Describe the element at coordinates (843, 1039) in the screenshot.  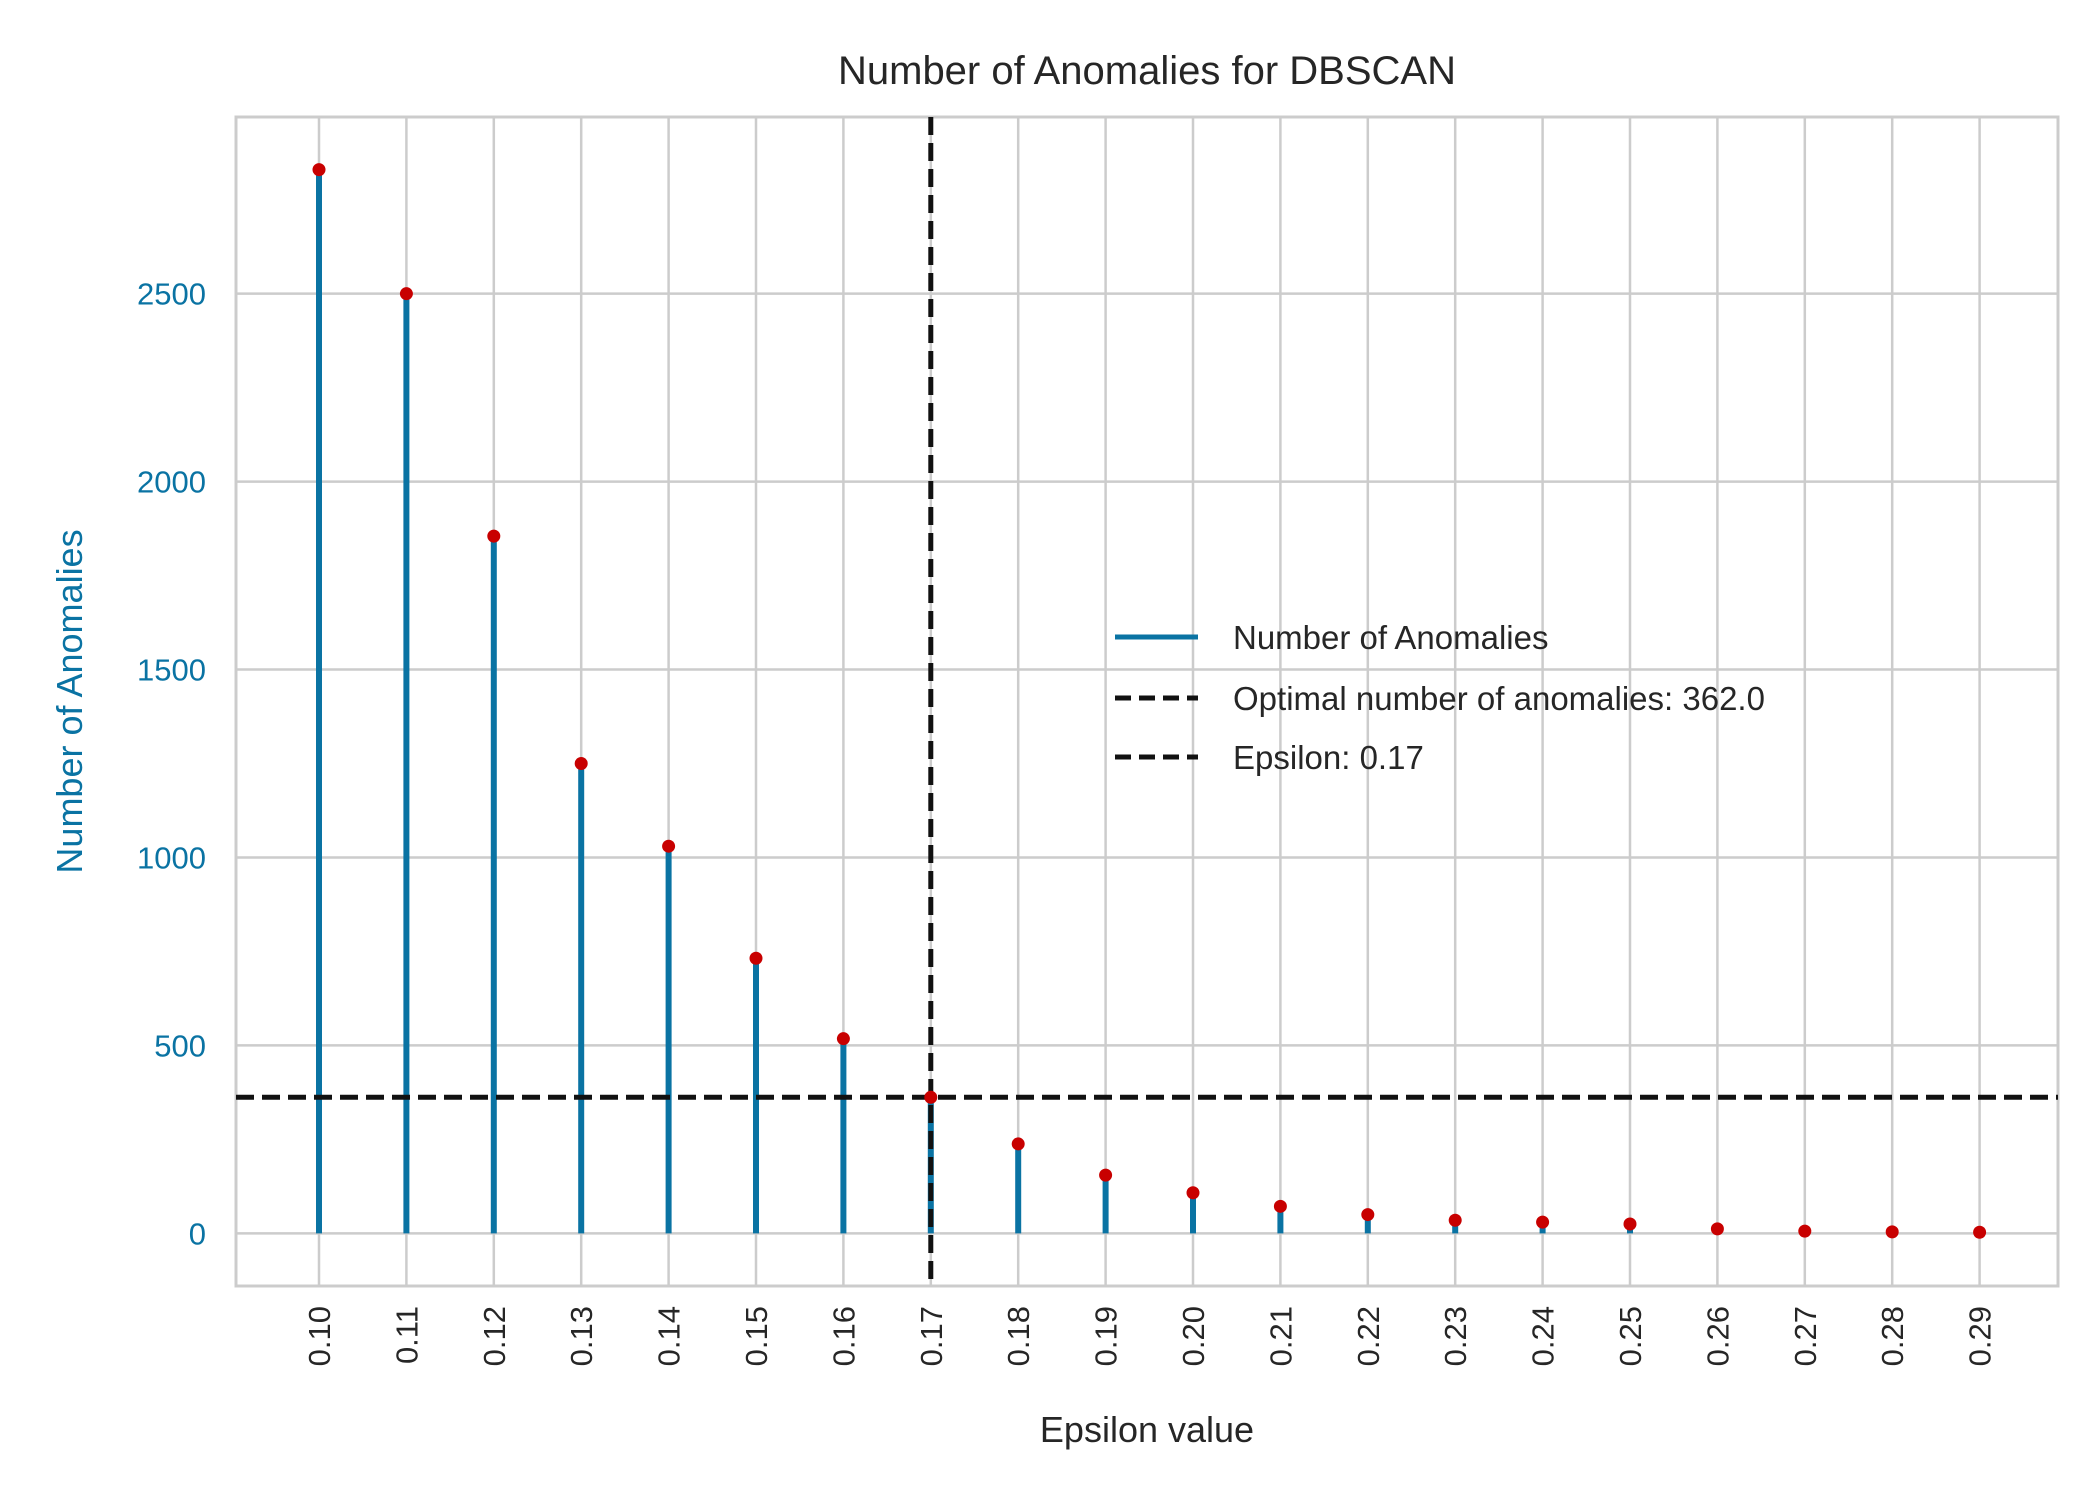
I see `marker-0.16` at that location.